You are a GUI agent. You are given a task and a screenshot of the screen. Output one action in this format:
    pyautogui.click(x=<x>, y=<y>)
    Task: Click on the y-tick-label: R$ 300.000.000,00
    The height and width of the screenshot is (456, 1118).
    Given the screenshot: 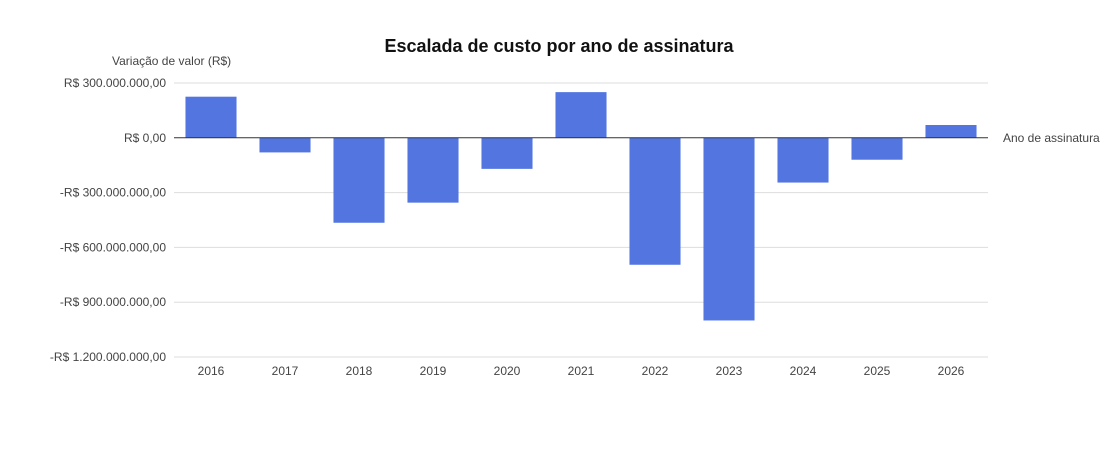 What is the action you would take?
    pyautogui.click(x=115, y=83)
    